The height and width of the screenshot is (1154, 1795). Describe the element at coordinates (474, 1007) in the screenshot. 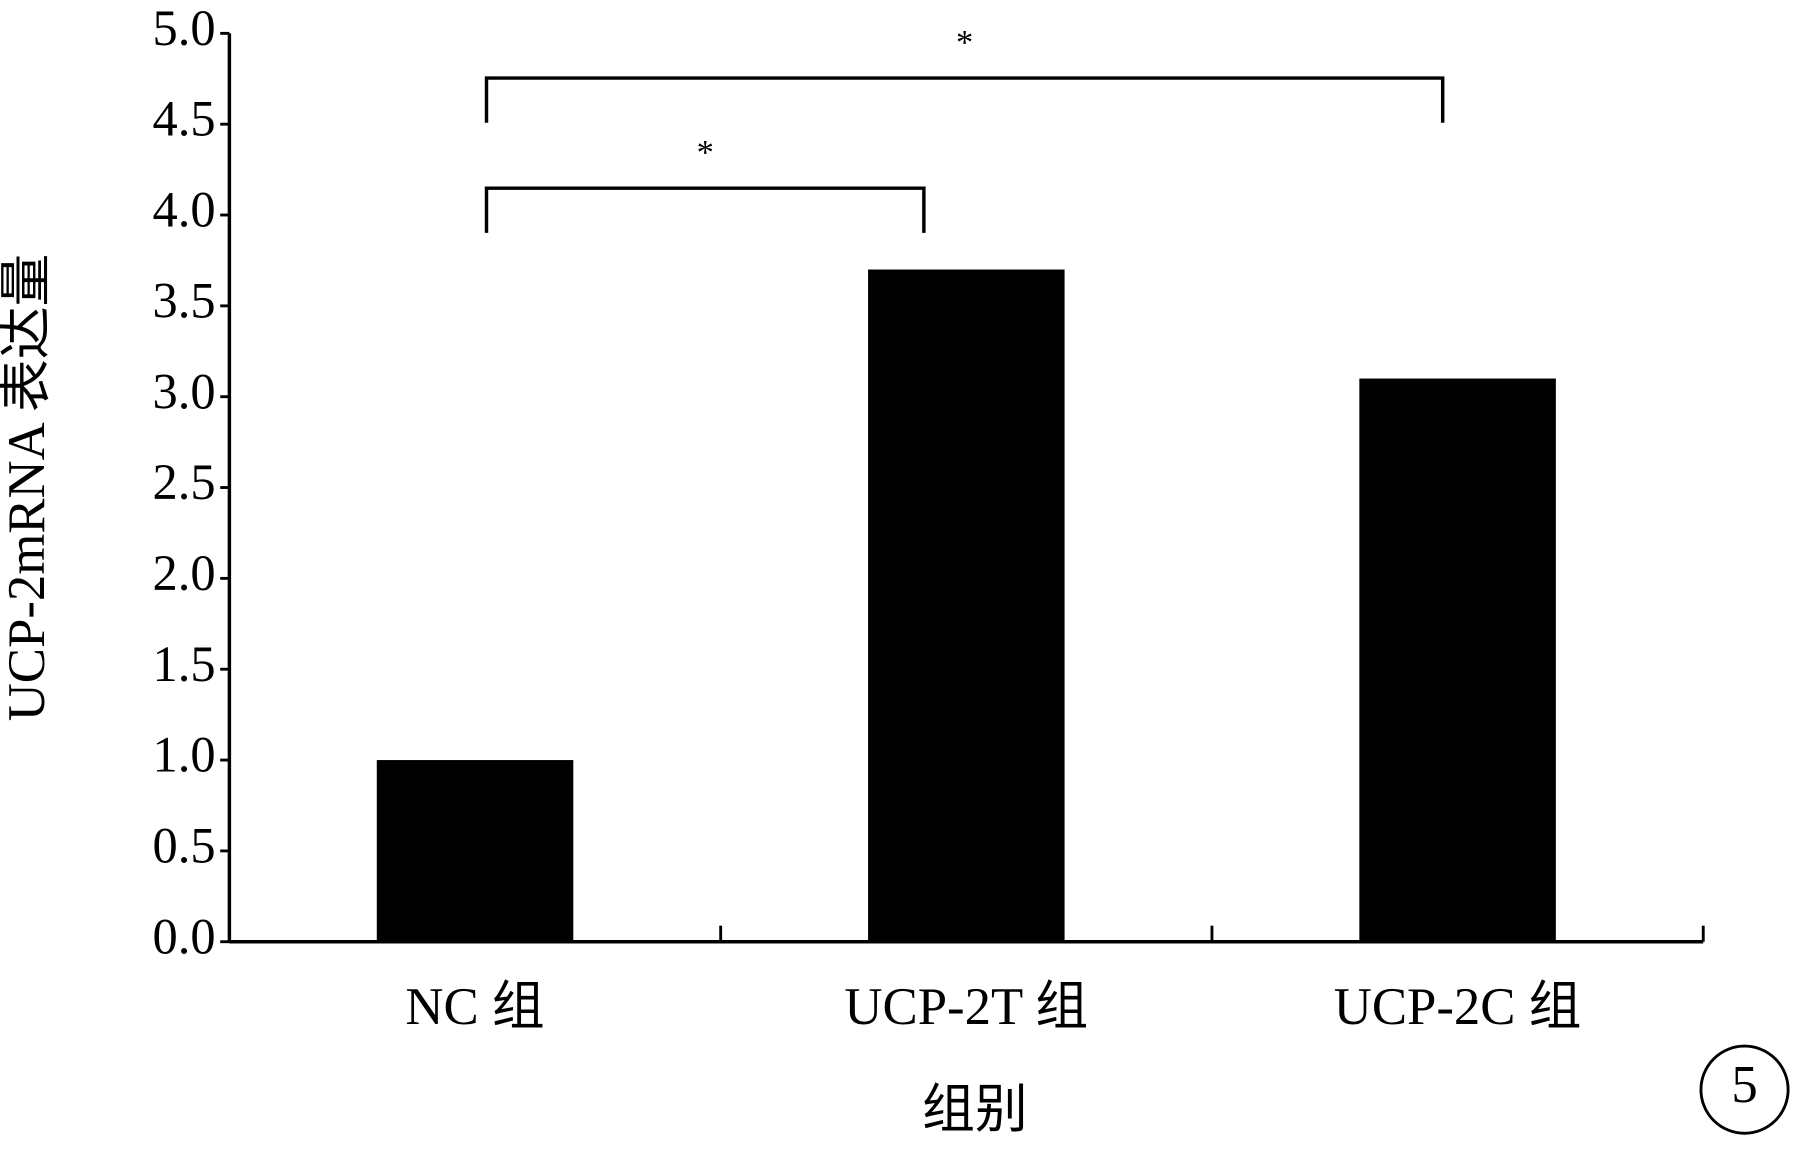

I see `x-tick-label: NC 组` at that location.